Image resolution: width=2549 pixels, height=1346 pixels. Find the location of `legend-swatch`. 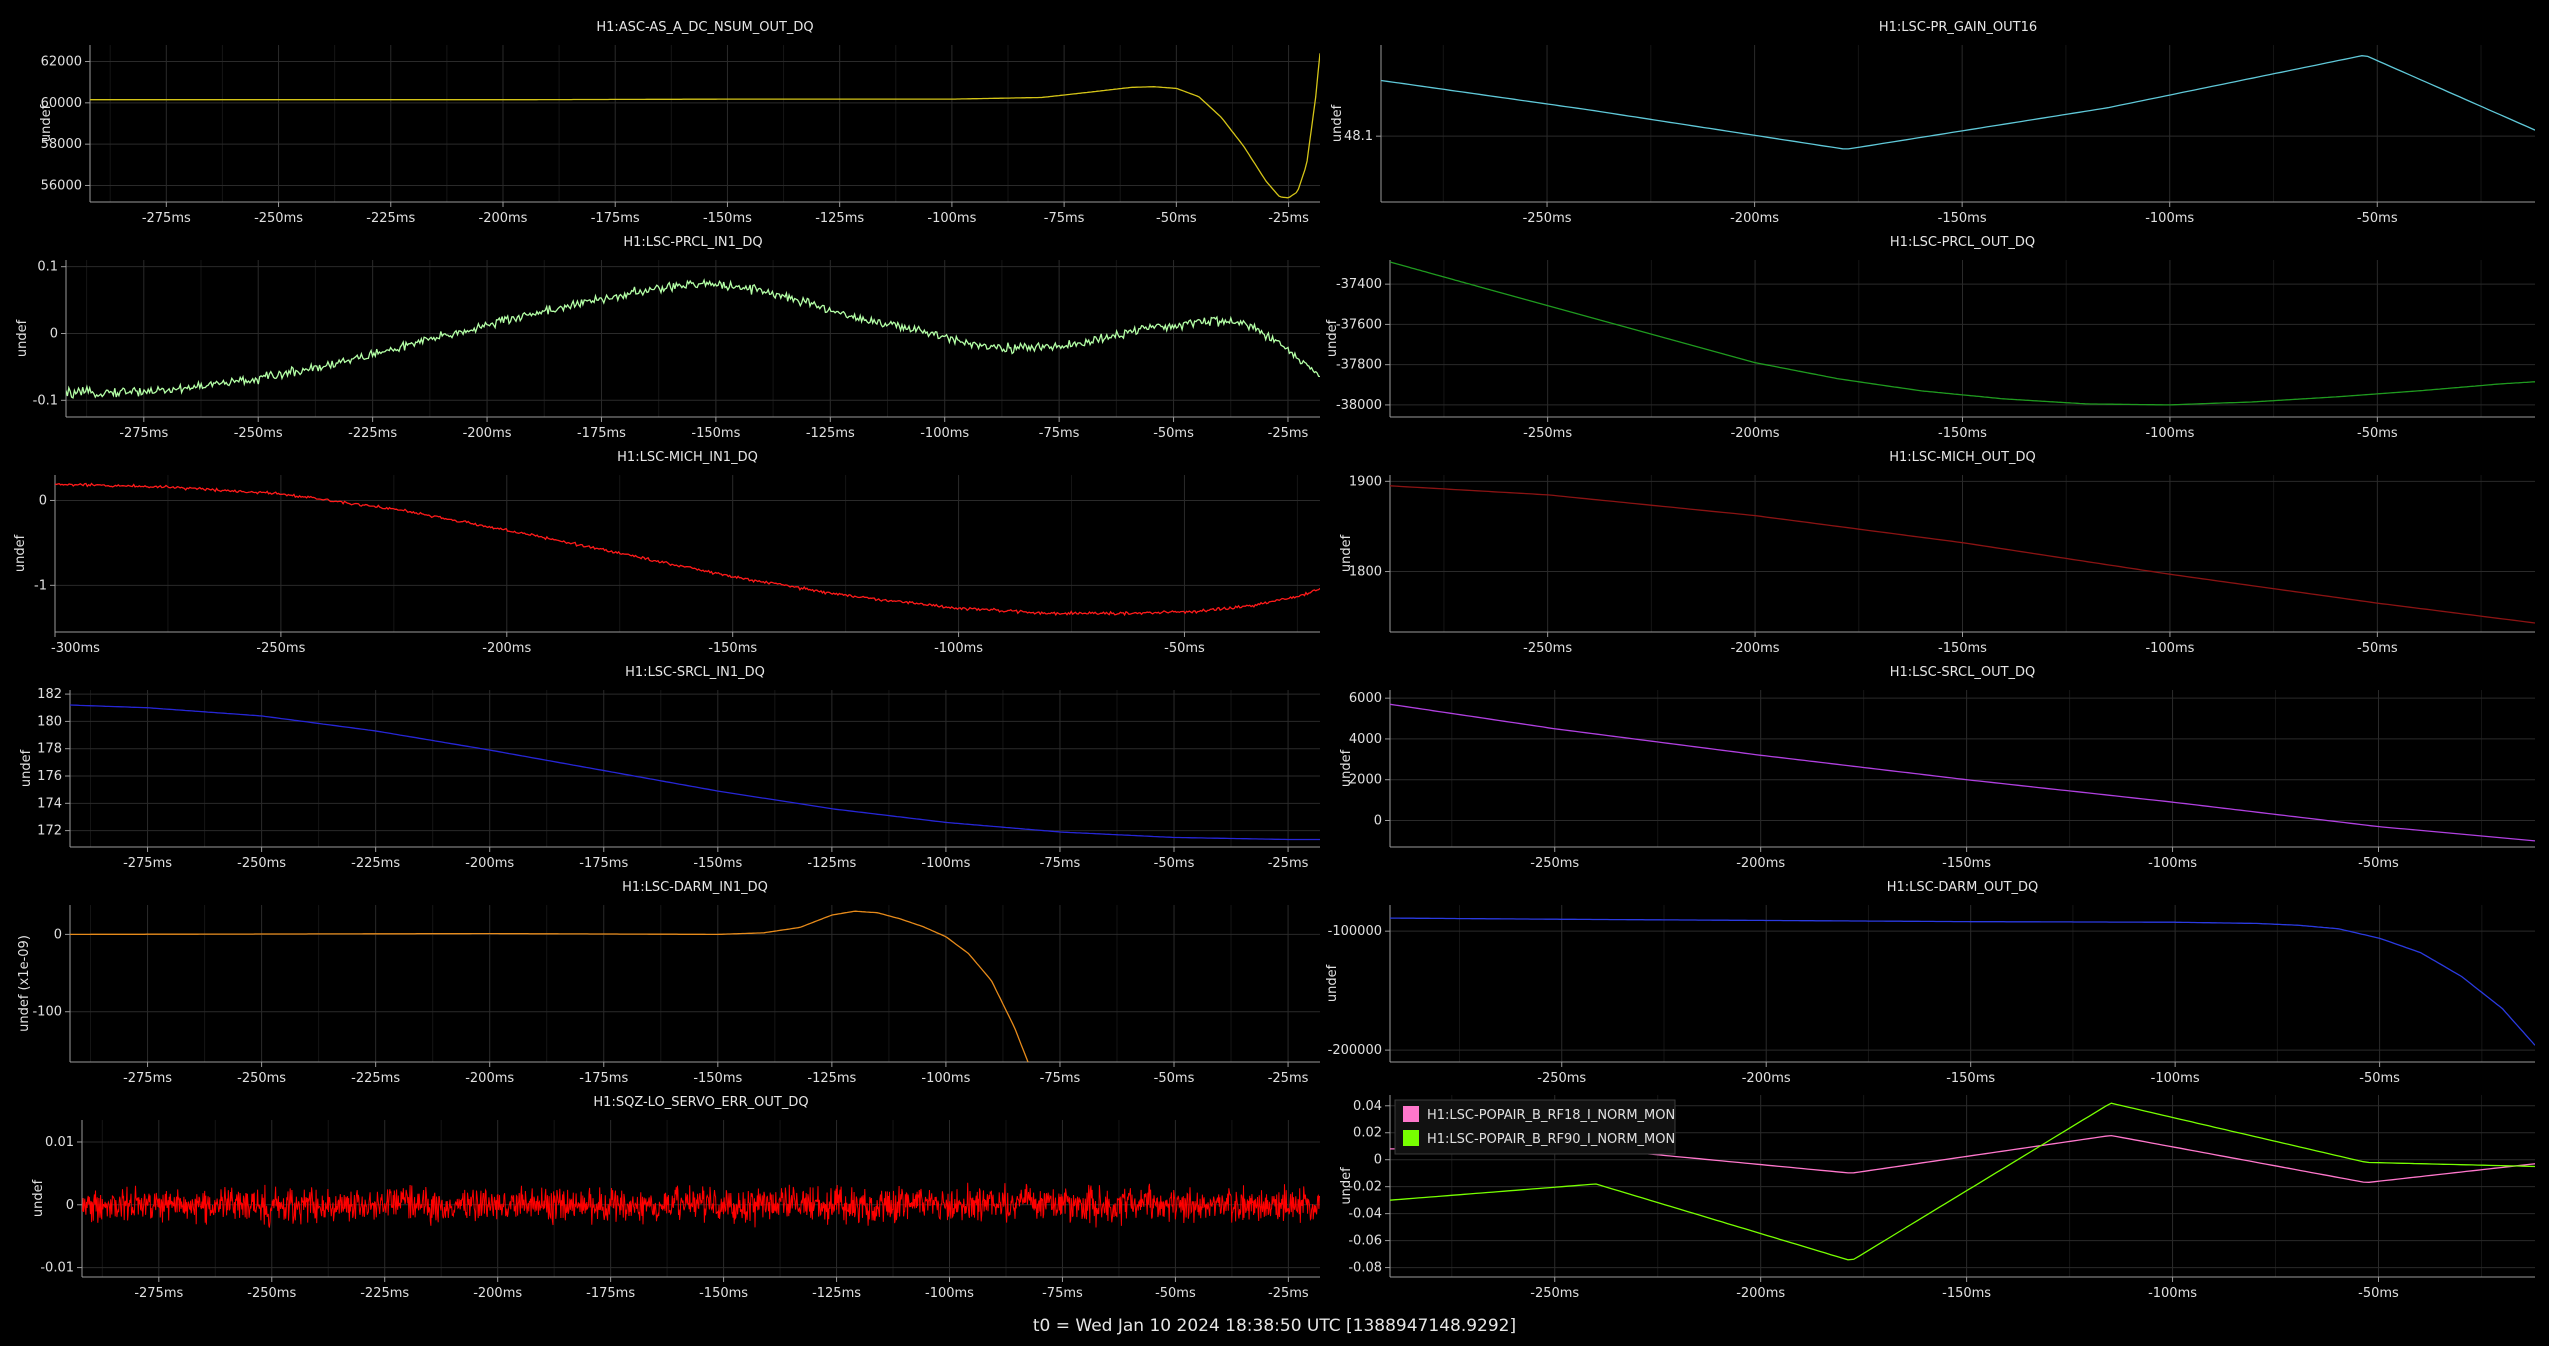

legend-swatch is located at coordinates (1411, 1138).